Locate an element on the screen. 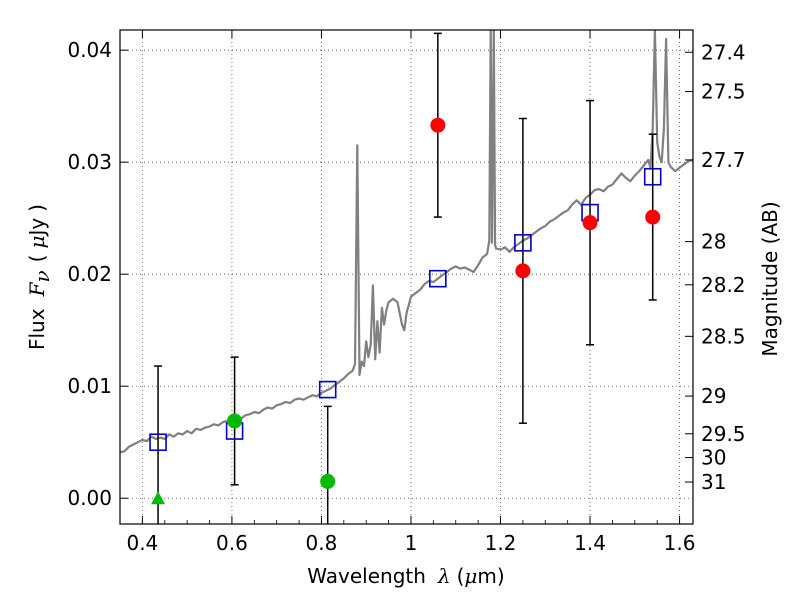 Image resolution: width=800 pixels, height=600 pixels. y-tick-label: 0.04 is located at coordinates (89, 50).